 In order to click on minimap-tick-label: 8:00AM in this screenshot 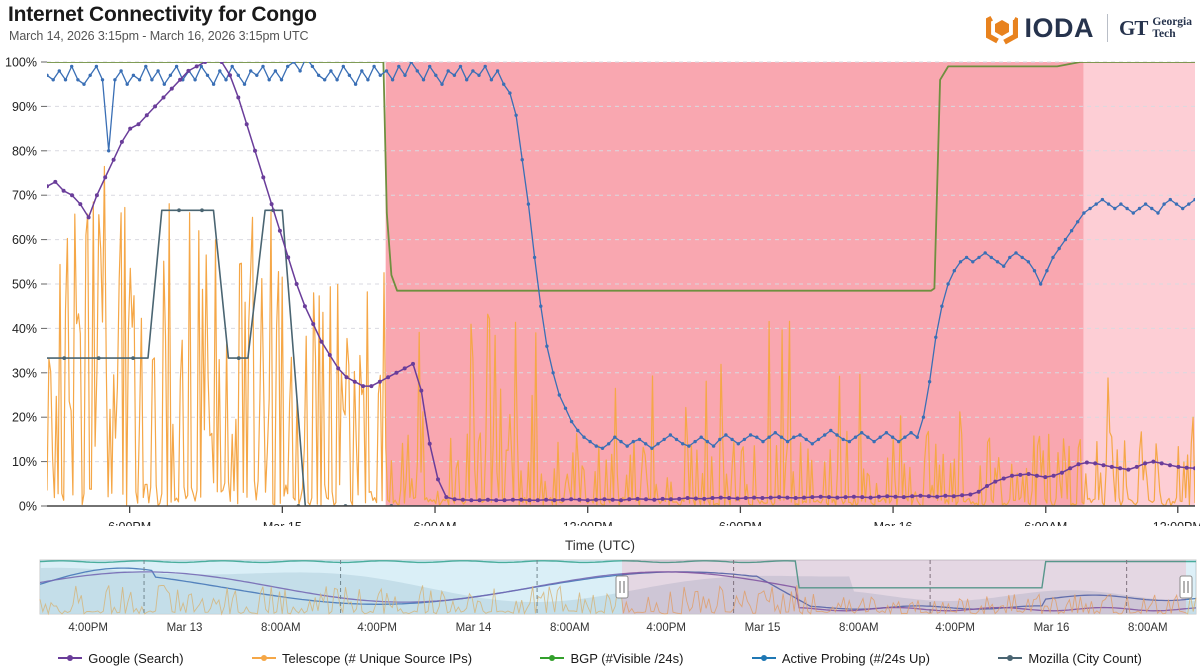, I will do `click(570, 628)`.